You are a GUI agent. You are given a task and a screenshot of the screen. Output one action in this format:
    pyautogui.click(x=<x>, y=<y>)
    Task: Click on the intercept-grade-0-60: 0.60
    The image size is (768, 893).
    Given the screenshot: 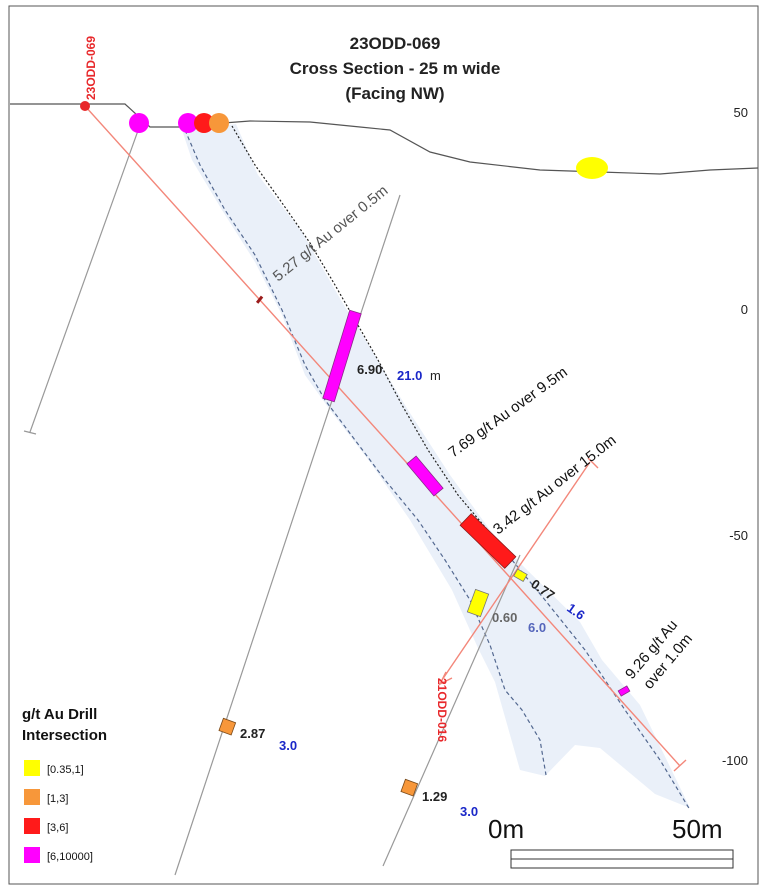 What is the action you would take?
    pyautogui.click(x=504, y=617)
    